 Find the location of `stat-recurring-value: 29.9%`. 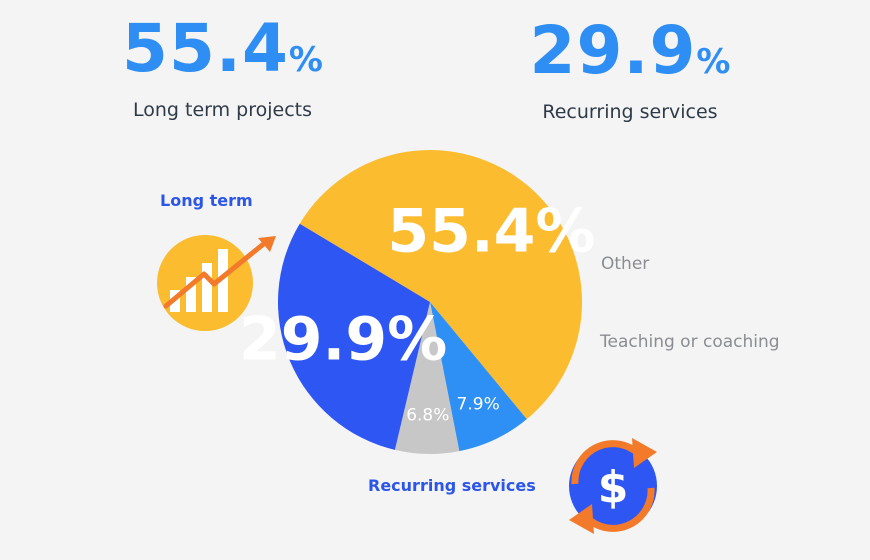

stat-recurring-value: 29.9% is located at coordinates (630, 56).